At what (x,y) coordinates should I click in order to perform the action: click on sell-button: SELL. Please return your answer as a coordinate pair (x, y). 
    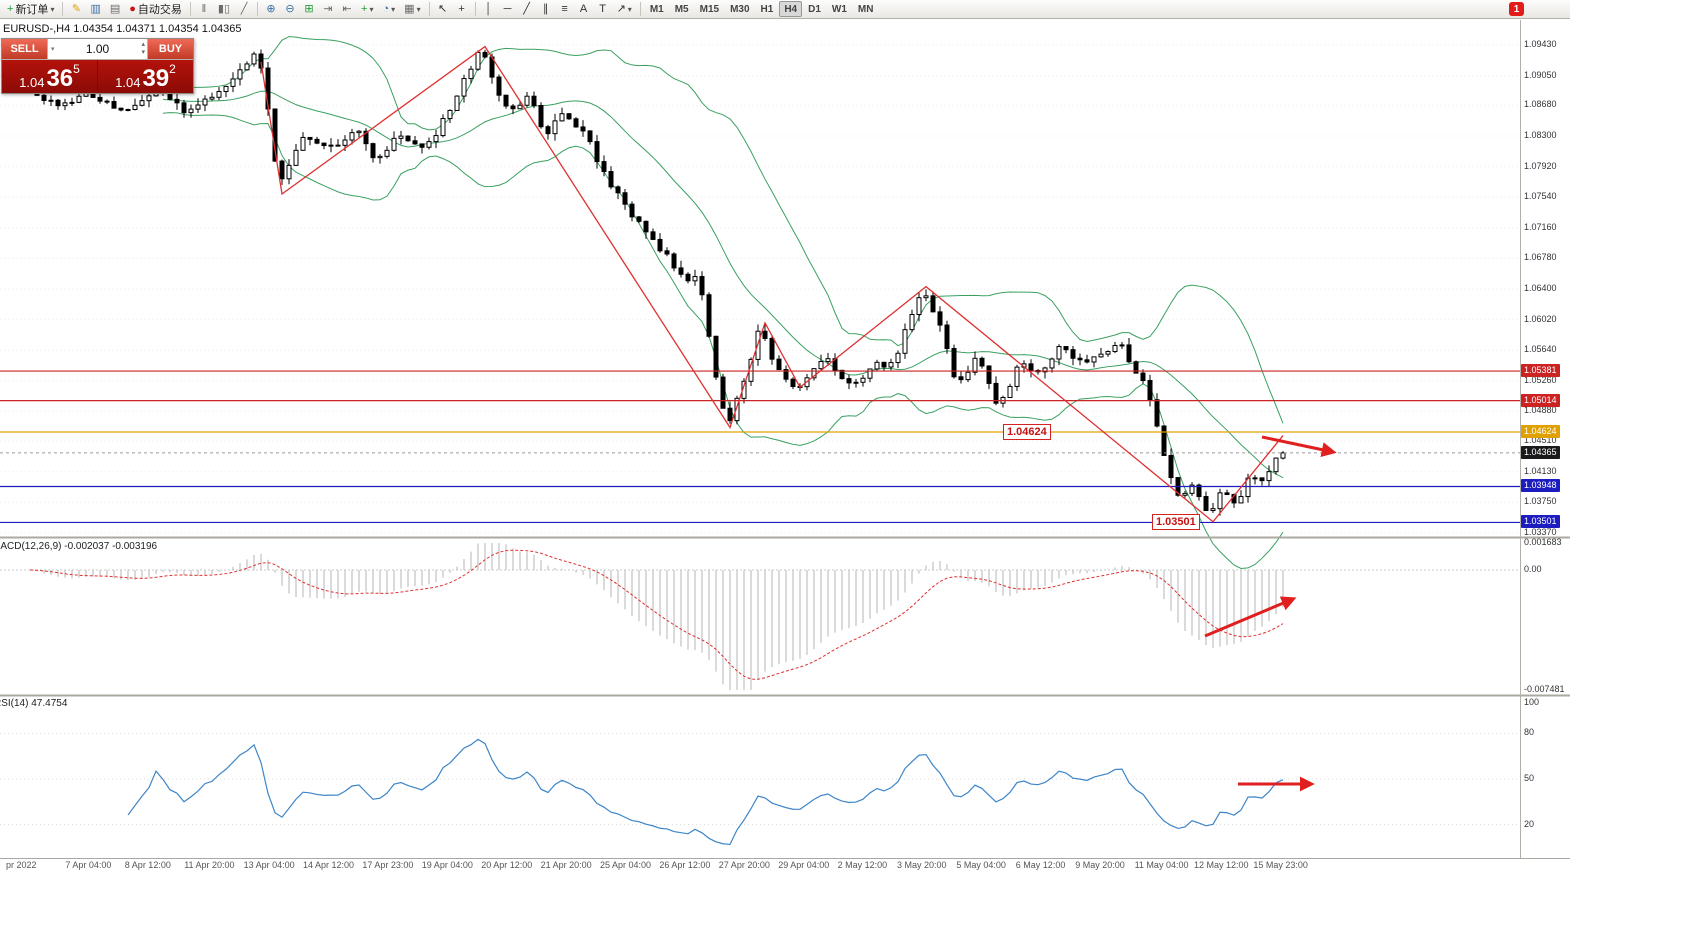
    Looking at the image, I should click on (24, 49).